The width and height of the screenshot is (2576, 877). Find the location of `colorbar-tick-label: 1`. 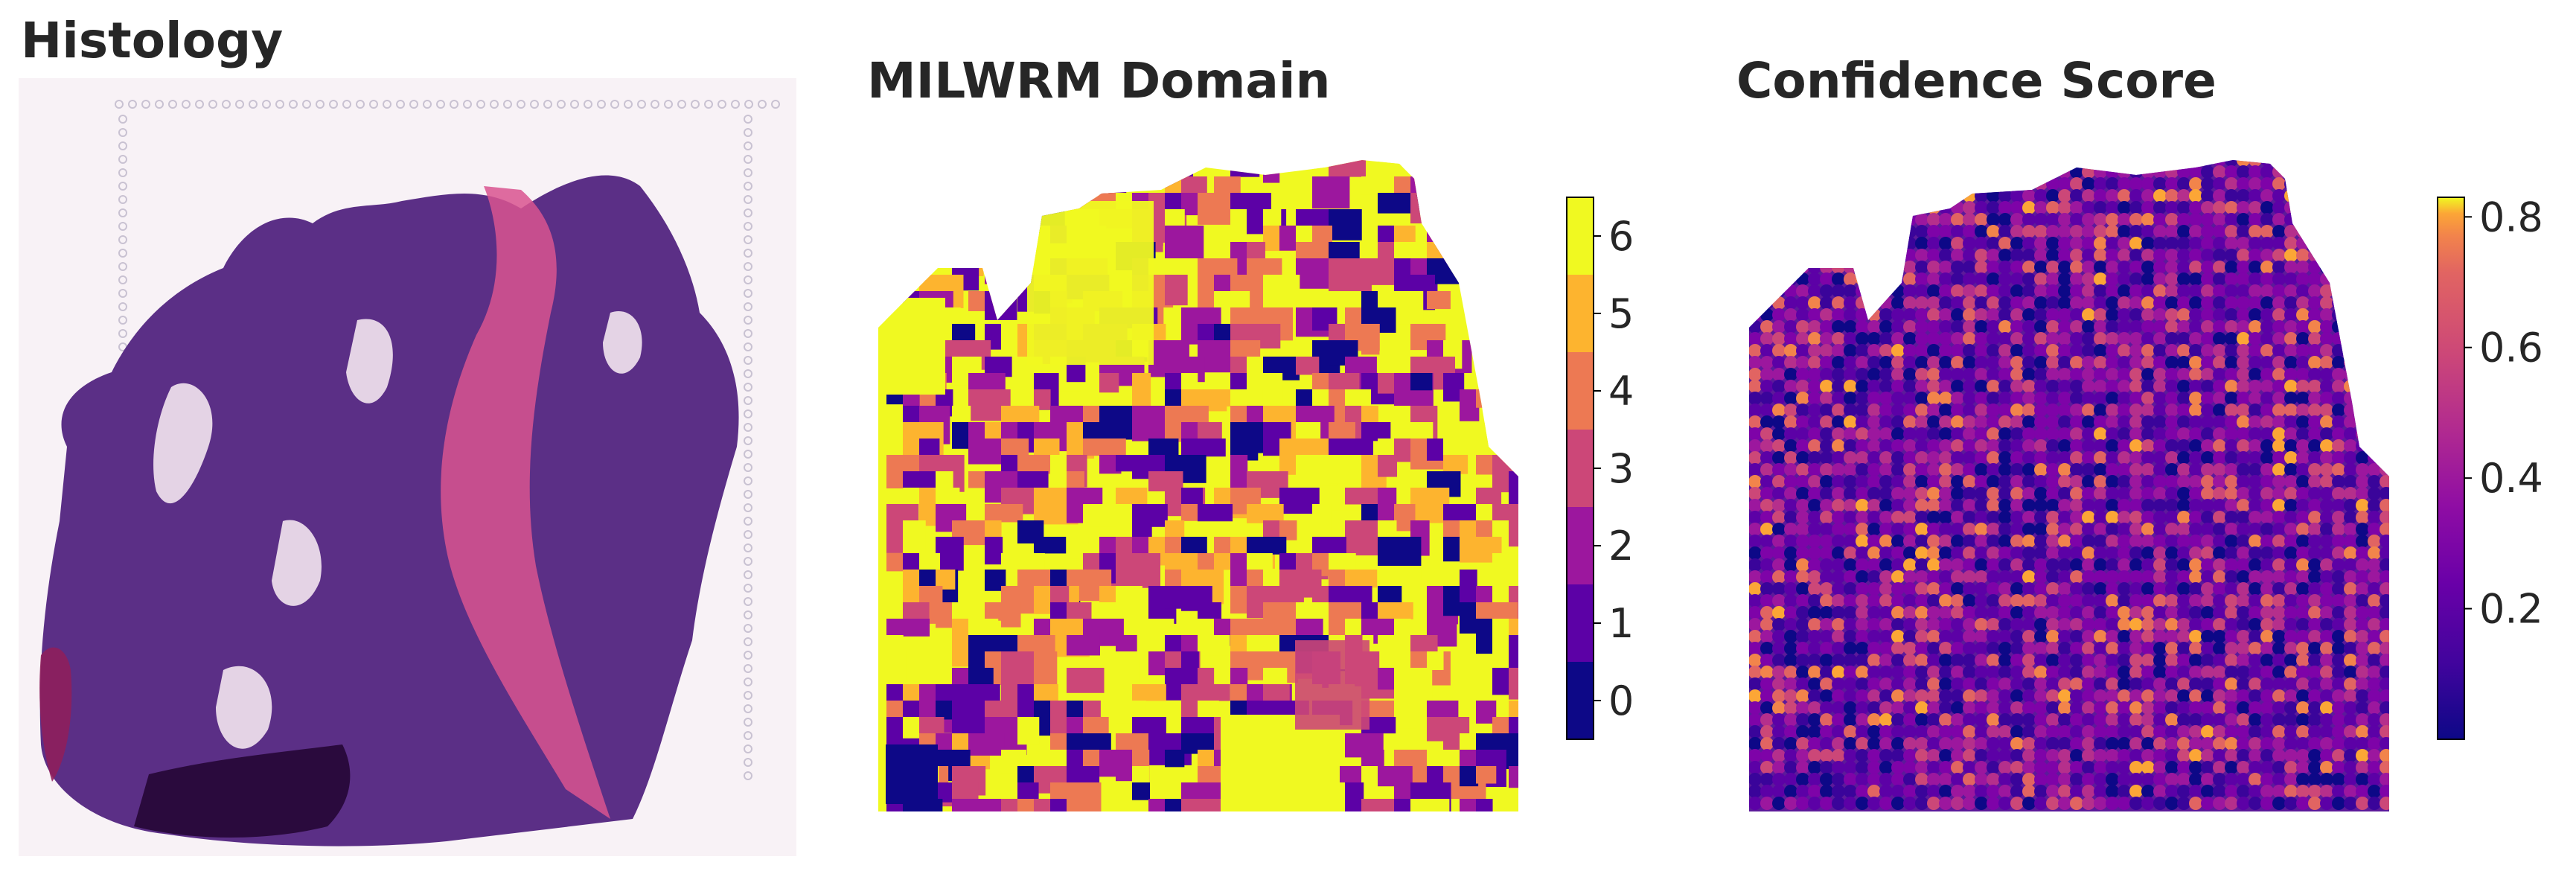

colorbar-tick-label: 1 is located at coordinates (1621, 623).